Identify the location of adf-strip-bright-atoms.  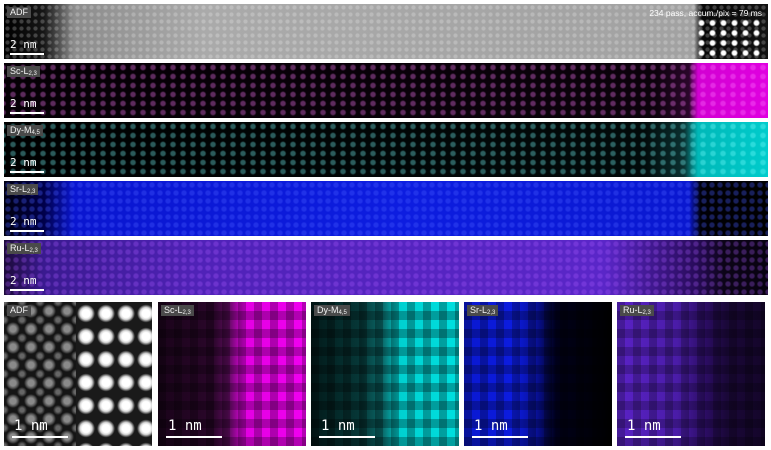
(729, 38).